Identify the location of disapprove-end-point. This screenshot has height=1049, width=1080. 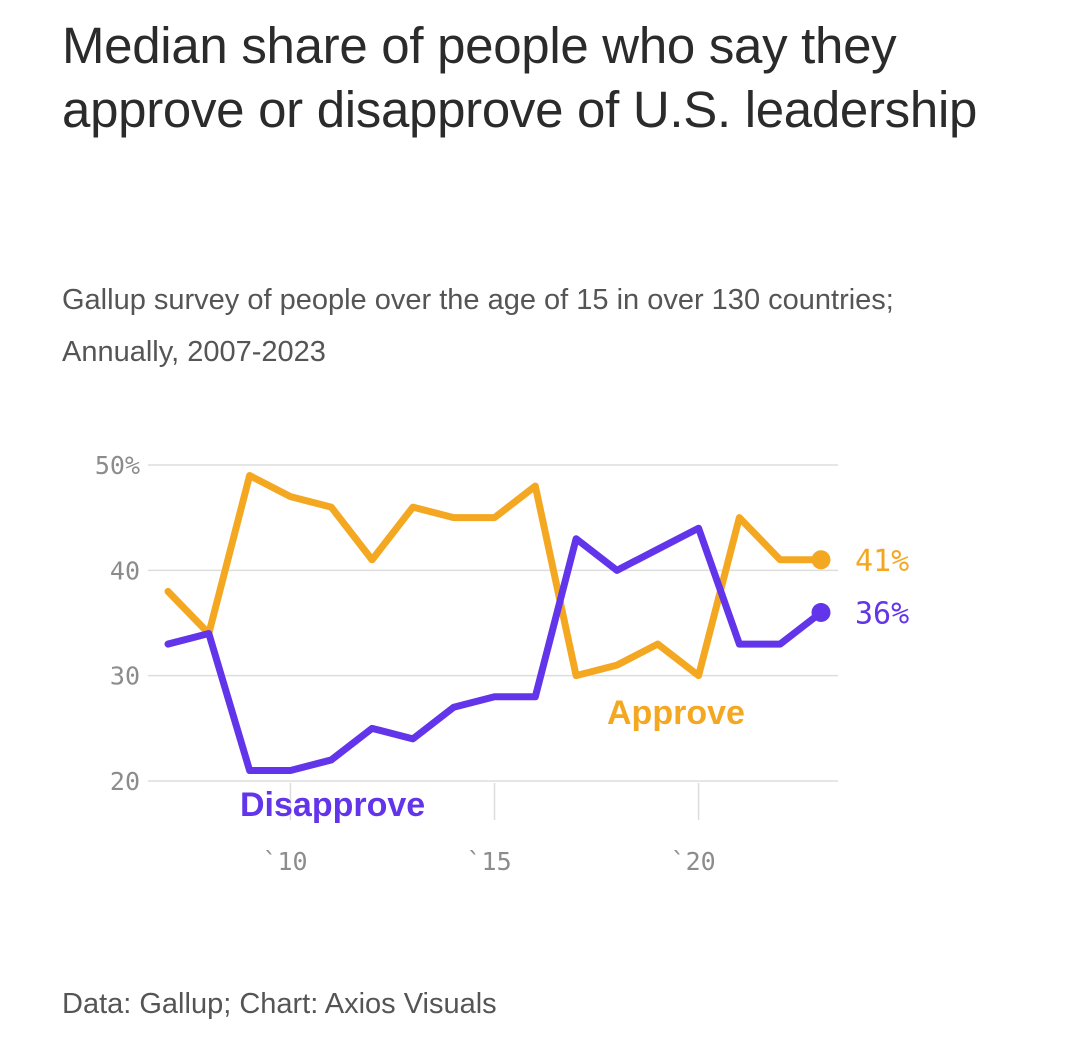
(821, 612).